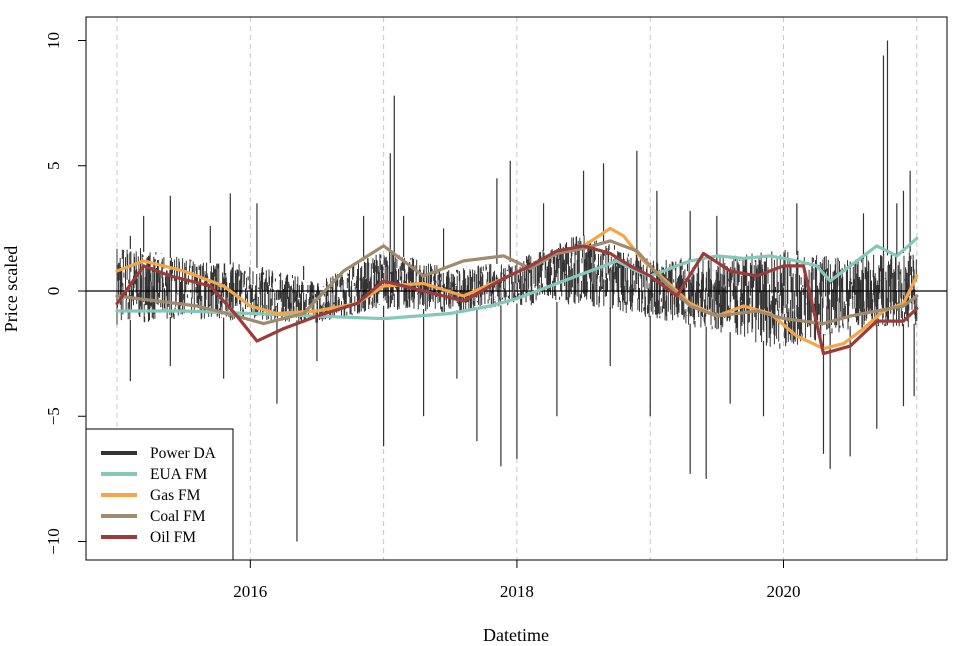 The image size is (969, 646). What do you see at coordinates (53, 541) in the screenshot?
I see `y-tick-label: −10` at bounding box center [53, 541].